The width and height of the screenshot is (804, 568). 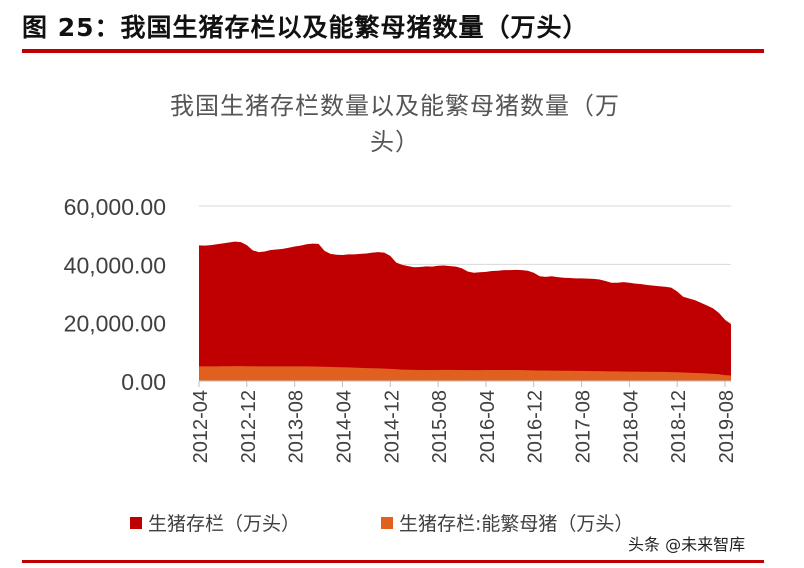 I want to click on y-tick-label: 0.00, so click(x=143, y=382).